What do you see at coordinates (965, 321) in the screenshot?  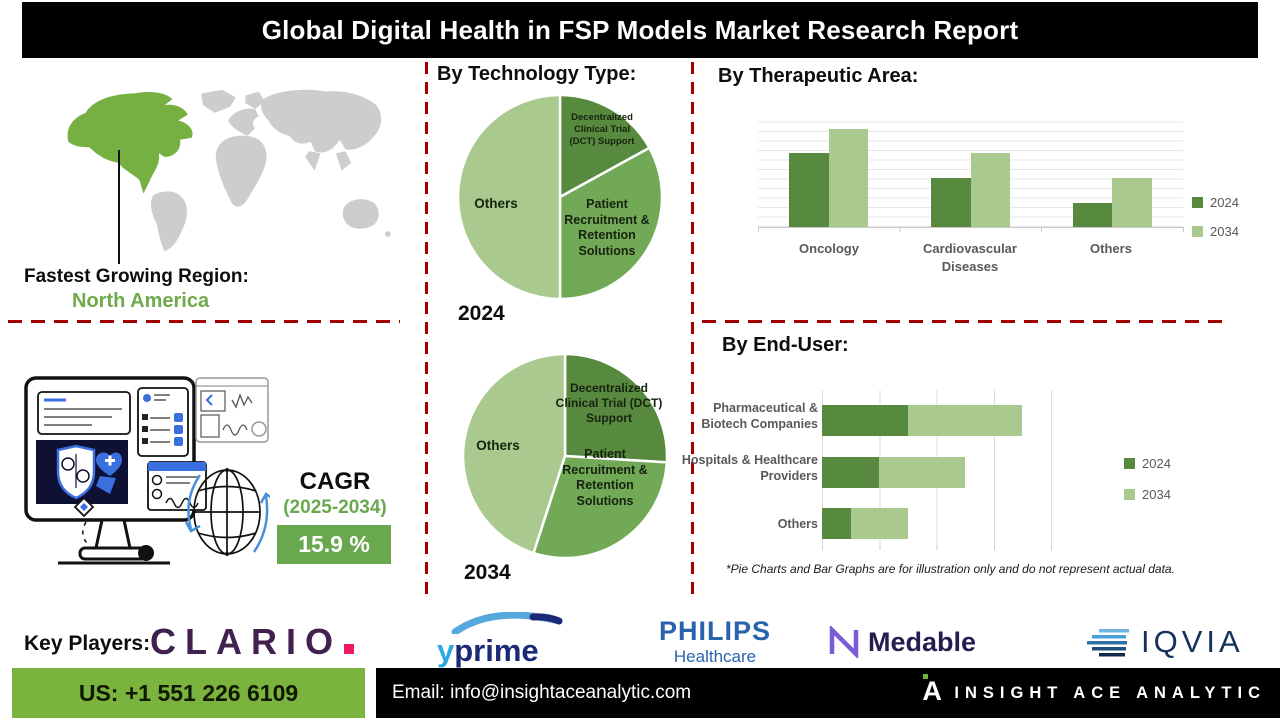 I see `divider-right-horizontal` at bounding box center [965, 321].